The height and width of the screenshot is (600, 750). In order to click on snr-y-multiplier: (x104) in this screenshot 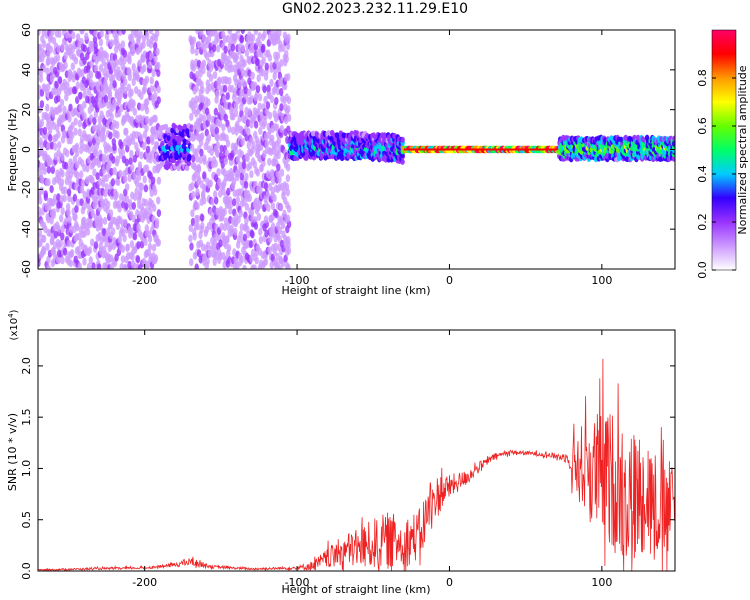, I will do `click(13, 324)`.